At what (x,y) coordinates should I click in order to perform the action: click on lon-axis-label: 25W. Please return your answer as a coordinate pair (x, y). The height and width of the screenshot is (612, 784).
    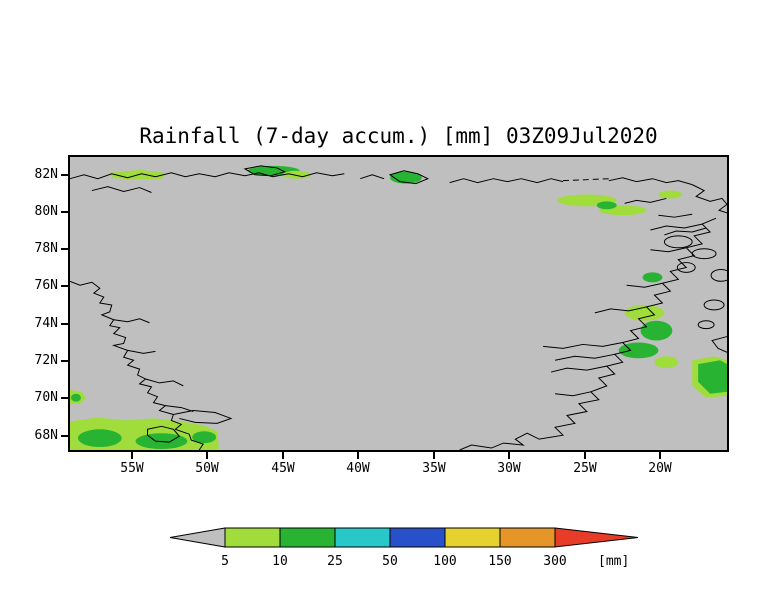
    Looking at the image, I should click on (585, 468).